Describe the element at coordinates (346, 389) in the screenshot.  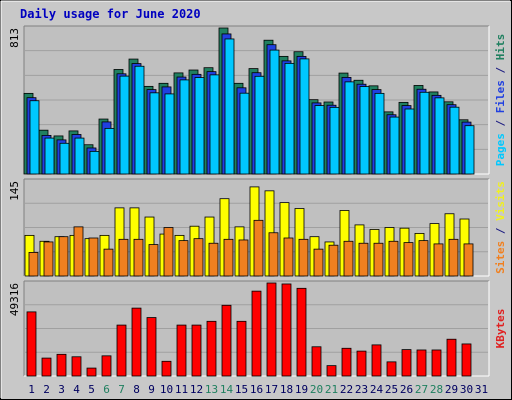
I see `x-tick-label: 22` at that location.